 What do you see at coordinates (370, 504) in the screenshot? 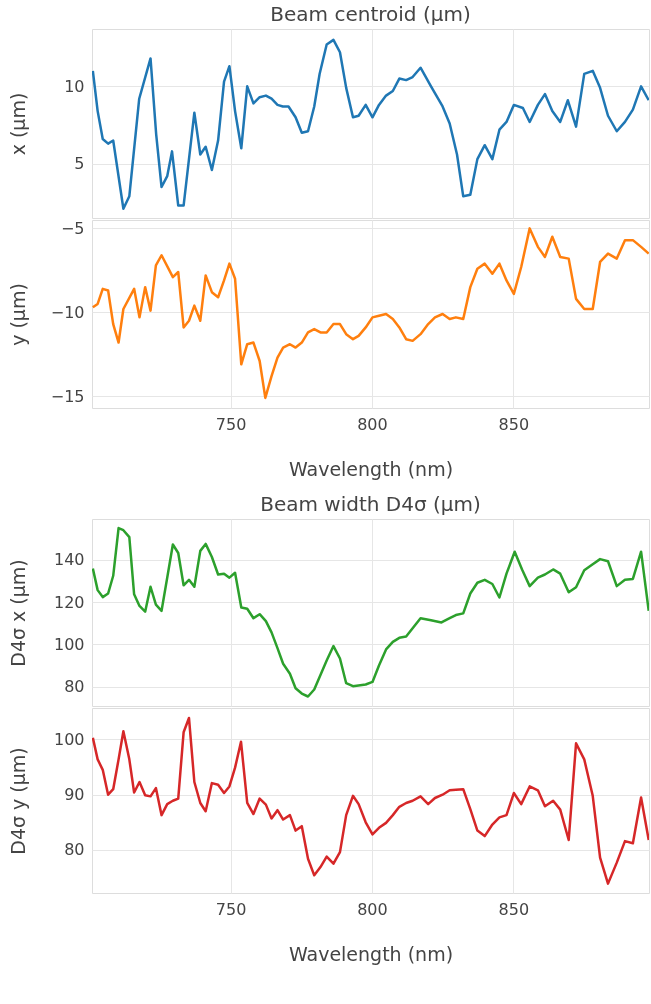
I see `chart-title: Beam width D4σ (µm)` at bounding box center [370, 504].